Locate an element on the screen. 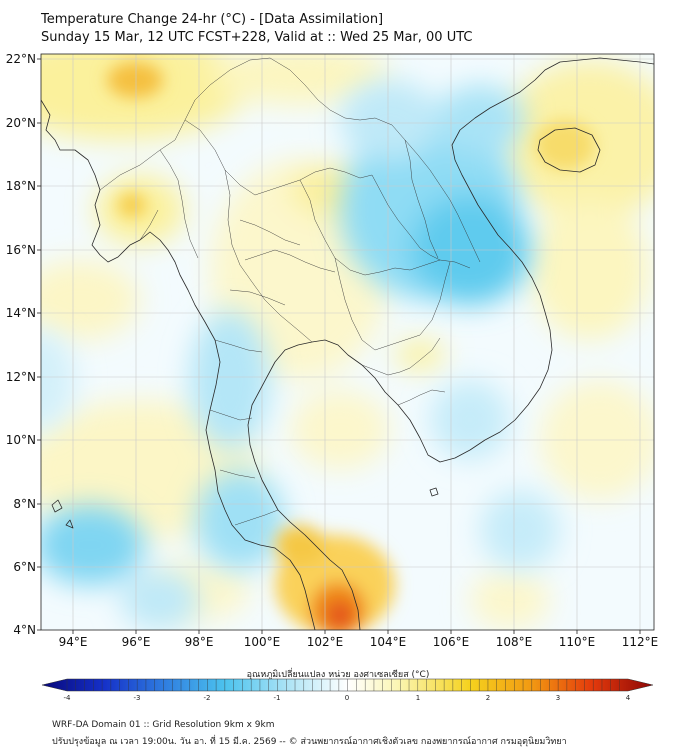 The image size is (676, 756). lat-label: 8°N is located at coordinates (24, 504).